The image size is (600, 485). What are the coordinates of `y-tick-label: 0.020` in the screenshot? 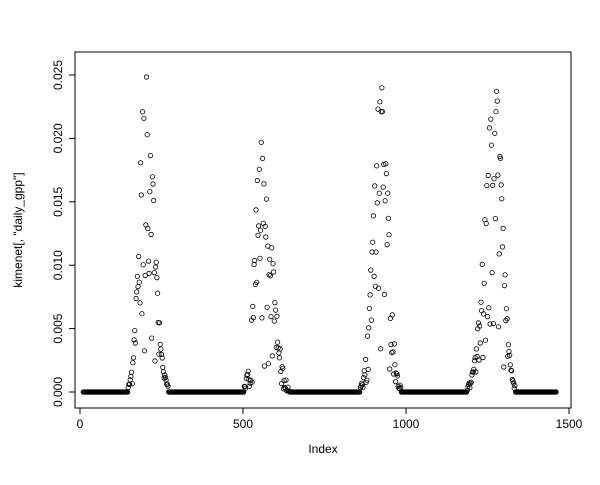 It's located at (58, 138).